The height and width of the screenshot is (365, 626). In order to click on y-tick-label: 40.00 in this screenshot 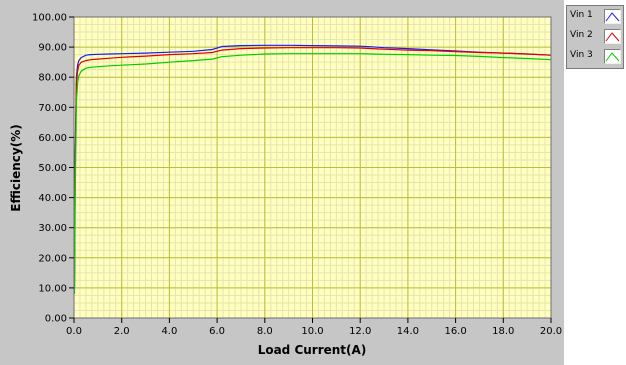, I will do `click(52, 198)`.